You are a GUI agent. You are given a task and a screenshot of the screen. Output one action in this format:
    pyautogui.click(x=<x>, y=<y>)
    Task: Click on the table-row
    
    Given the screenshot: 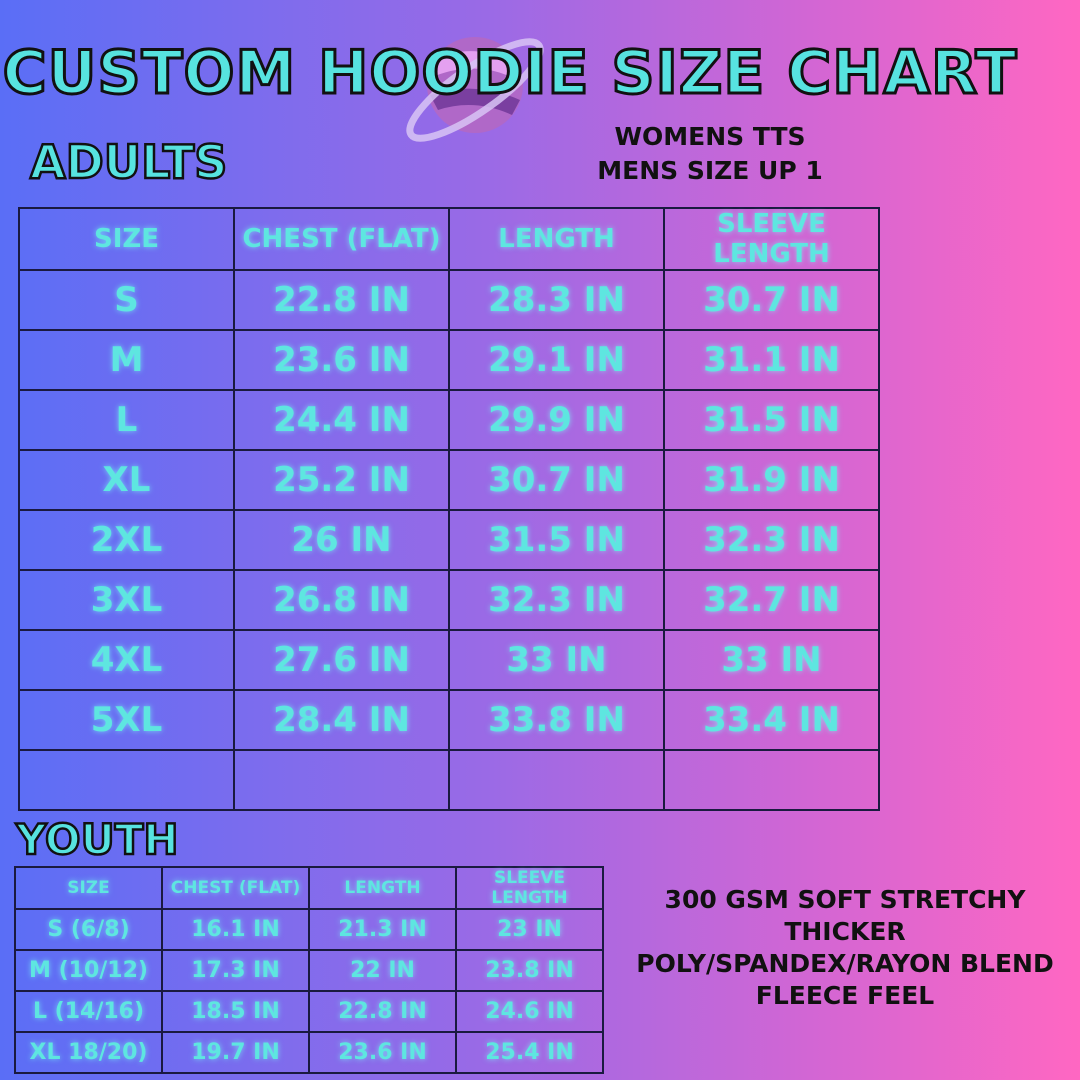 What is the action you would take?
    pyautogui.click(x=449, y=780)
    